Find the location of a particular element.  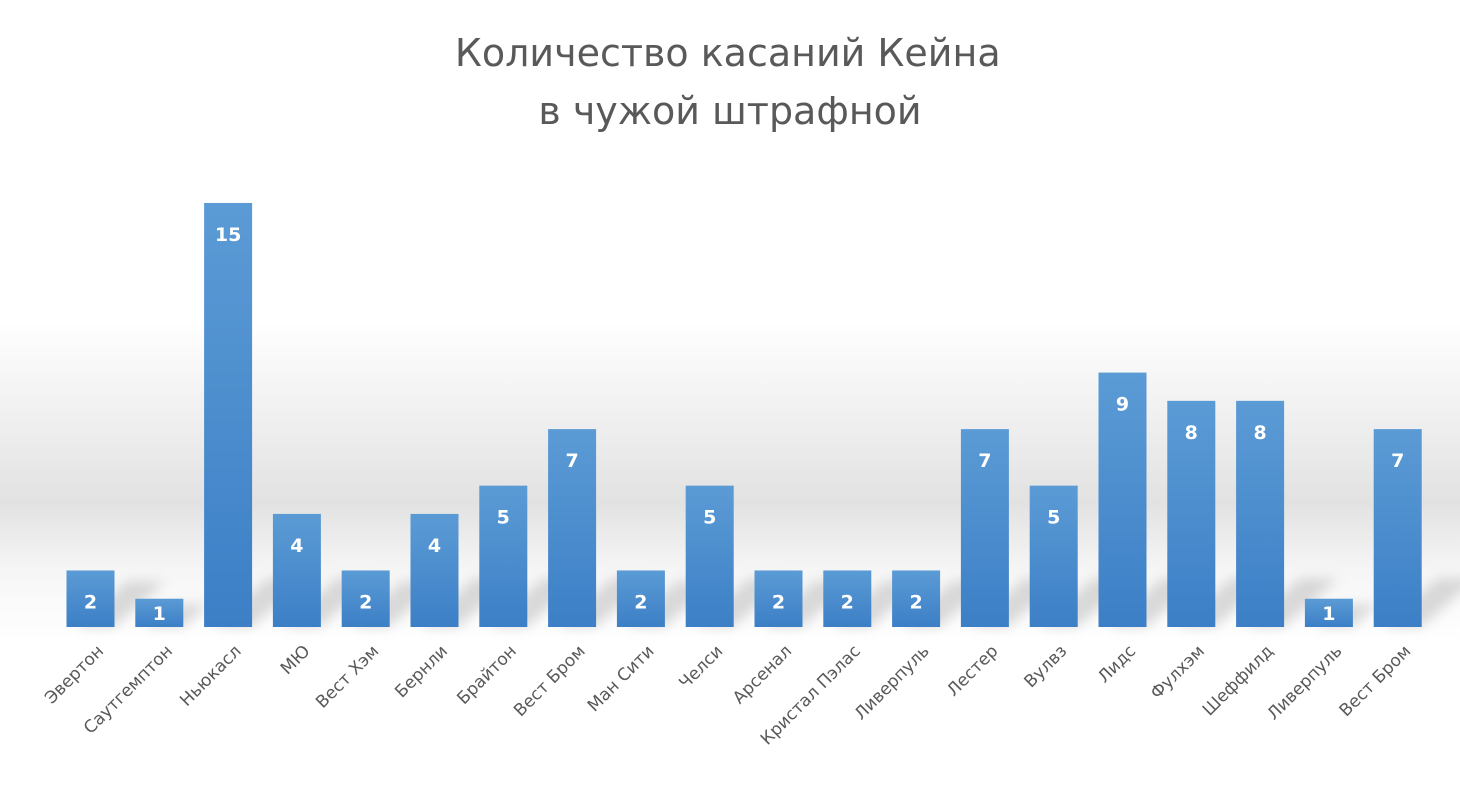

data-label-2: 1 is located at coordinates (159, 614).